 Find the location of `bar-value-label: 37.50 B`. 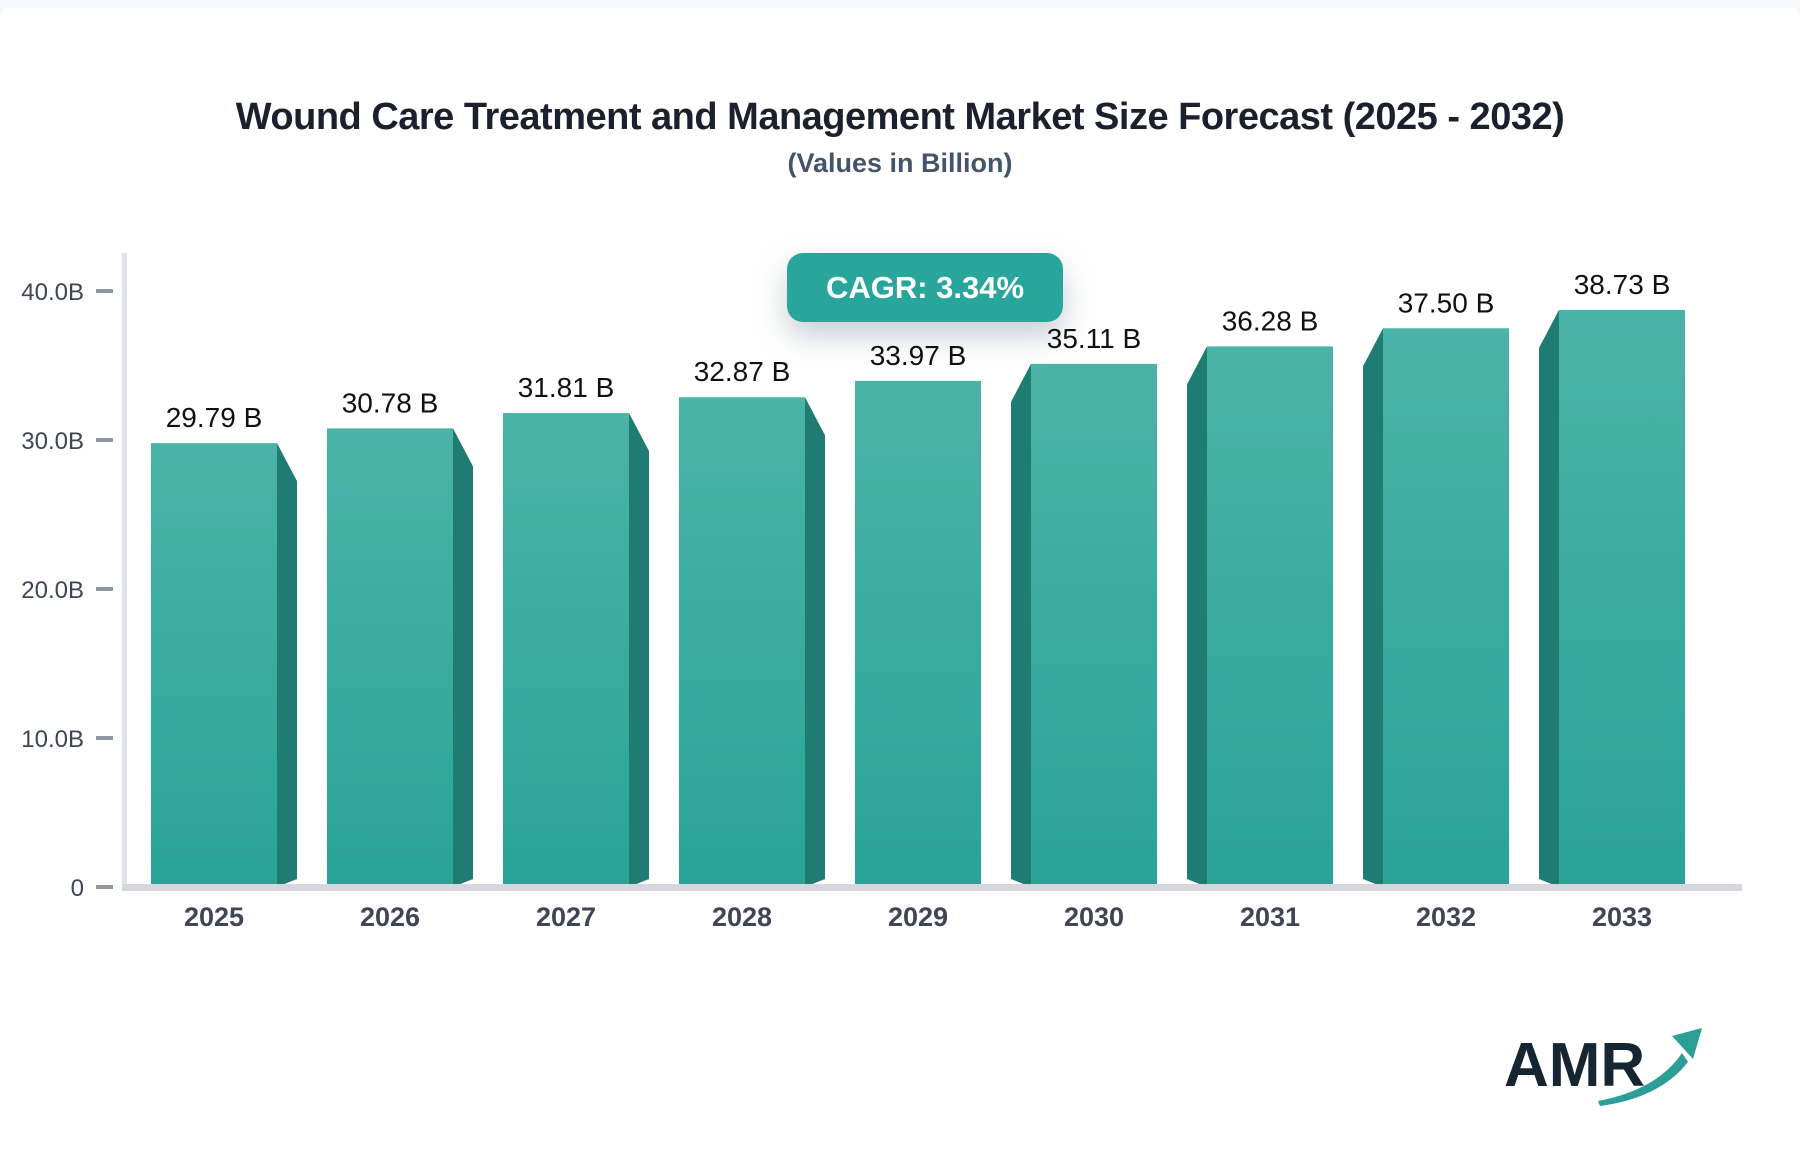

bar-value-label: 37.50 B is located at coordinates (1446, 302).